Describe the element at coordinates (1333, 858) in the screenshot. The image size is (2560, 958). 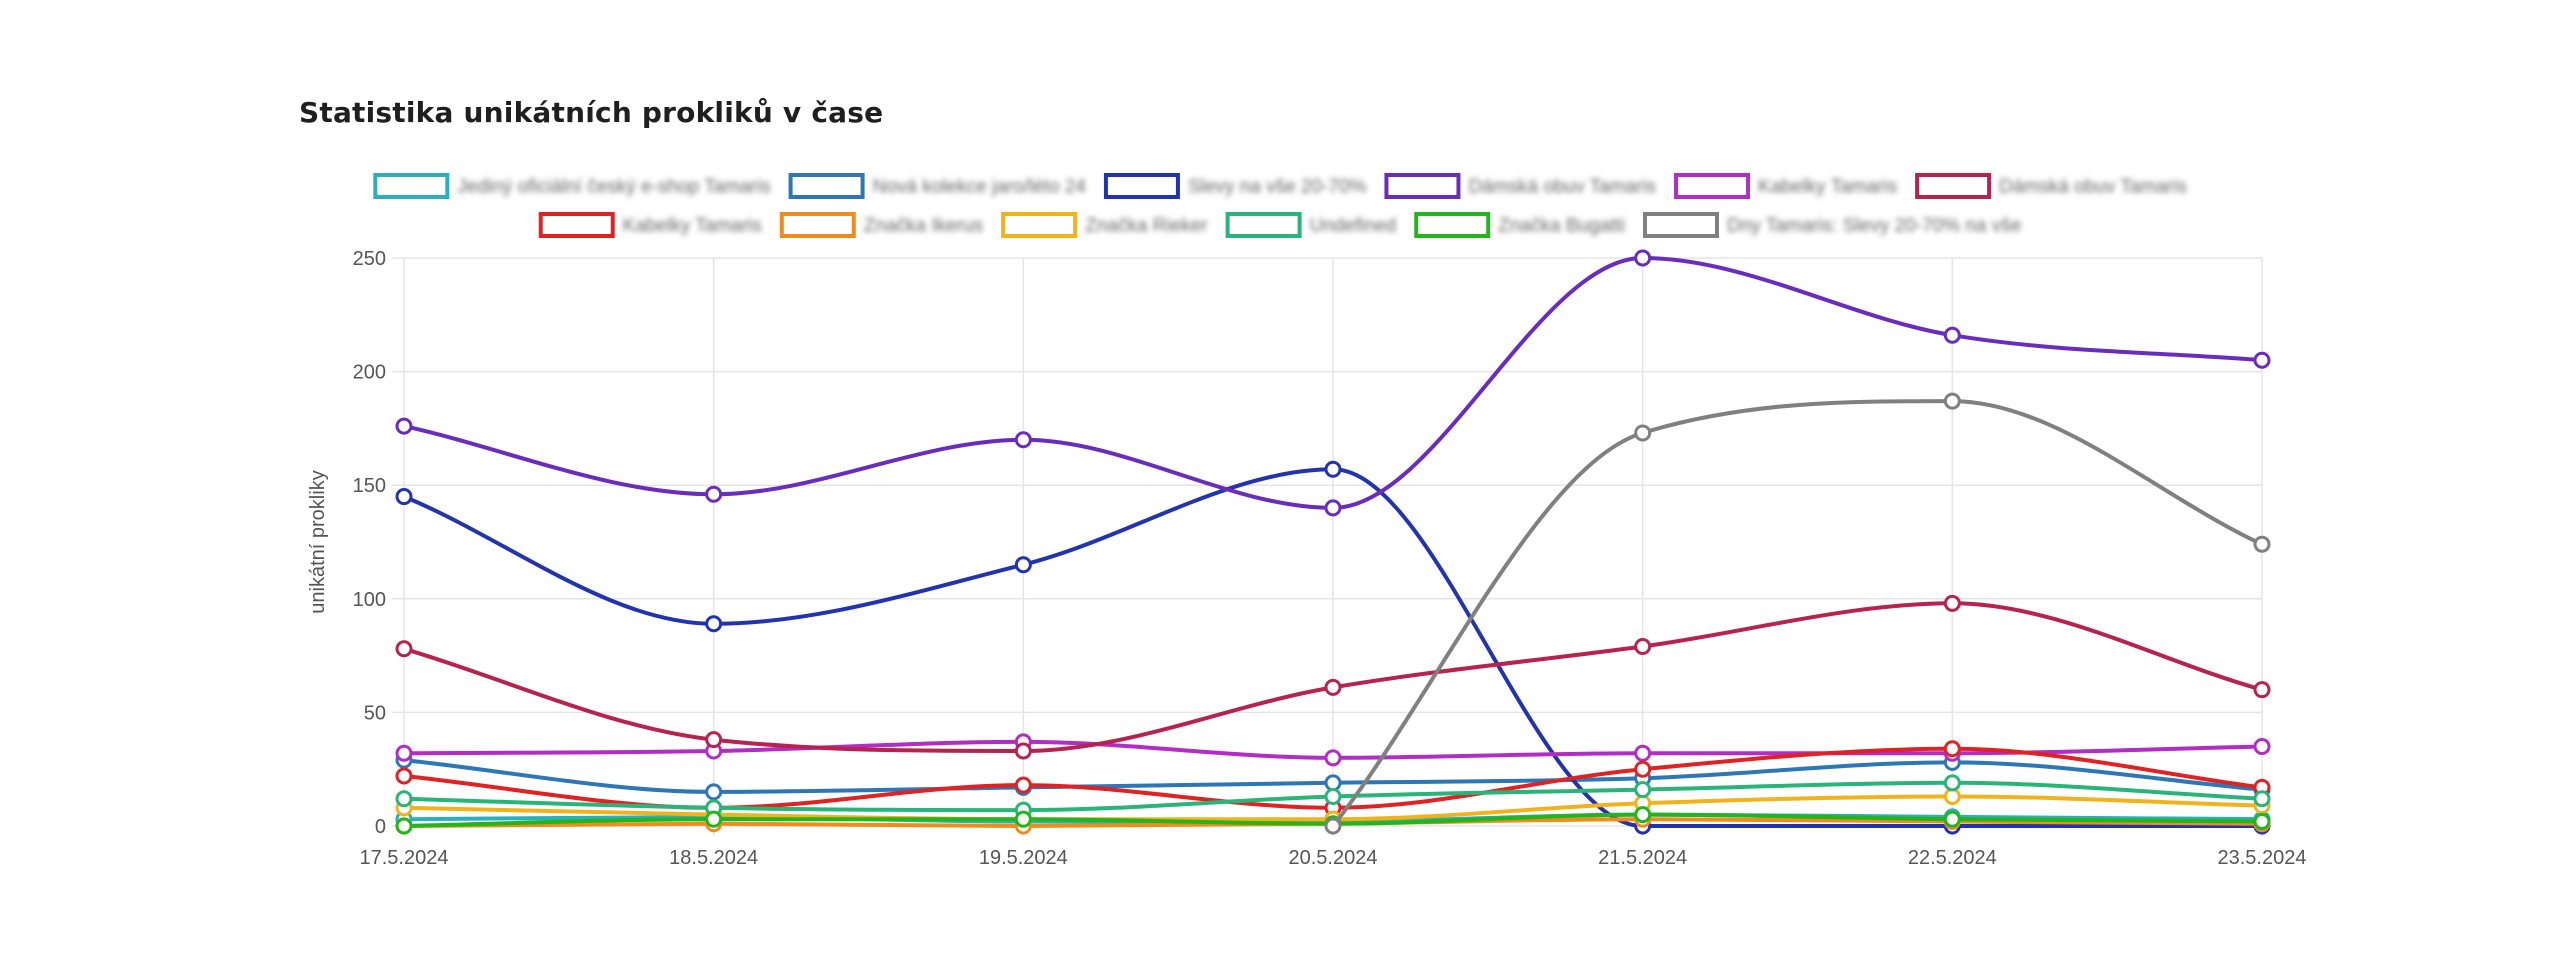
I see `x-tick-label: 20.5.2024` at that location.